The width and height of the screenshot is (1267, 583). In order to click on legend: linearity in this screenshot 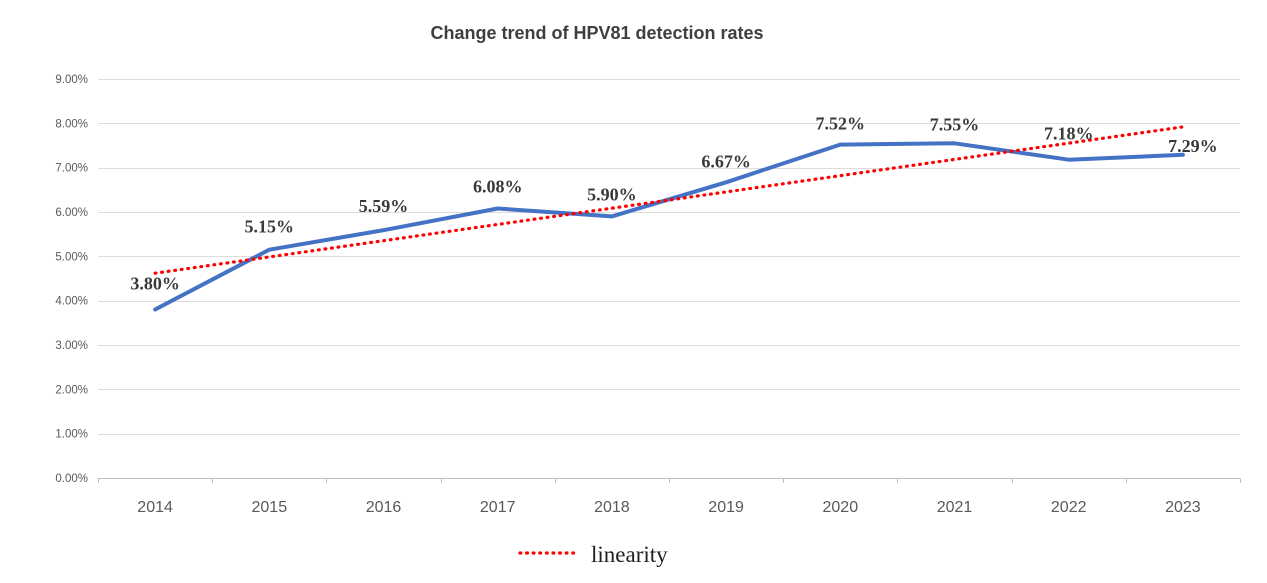, I will do `click(593, 554)`.